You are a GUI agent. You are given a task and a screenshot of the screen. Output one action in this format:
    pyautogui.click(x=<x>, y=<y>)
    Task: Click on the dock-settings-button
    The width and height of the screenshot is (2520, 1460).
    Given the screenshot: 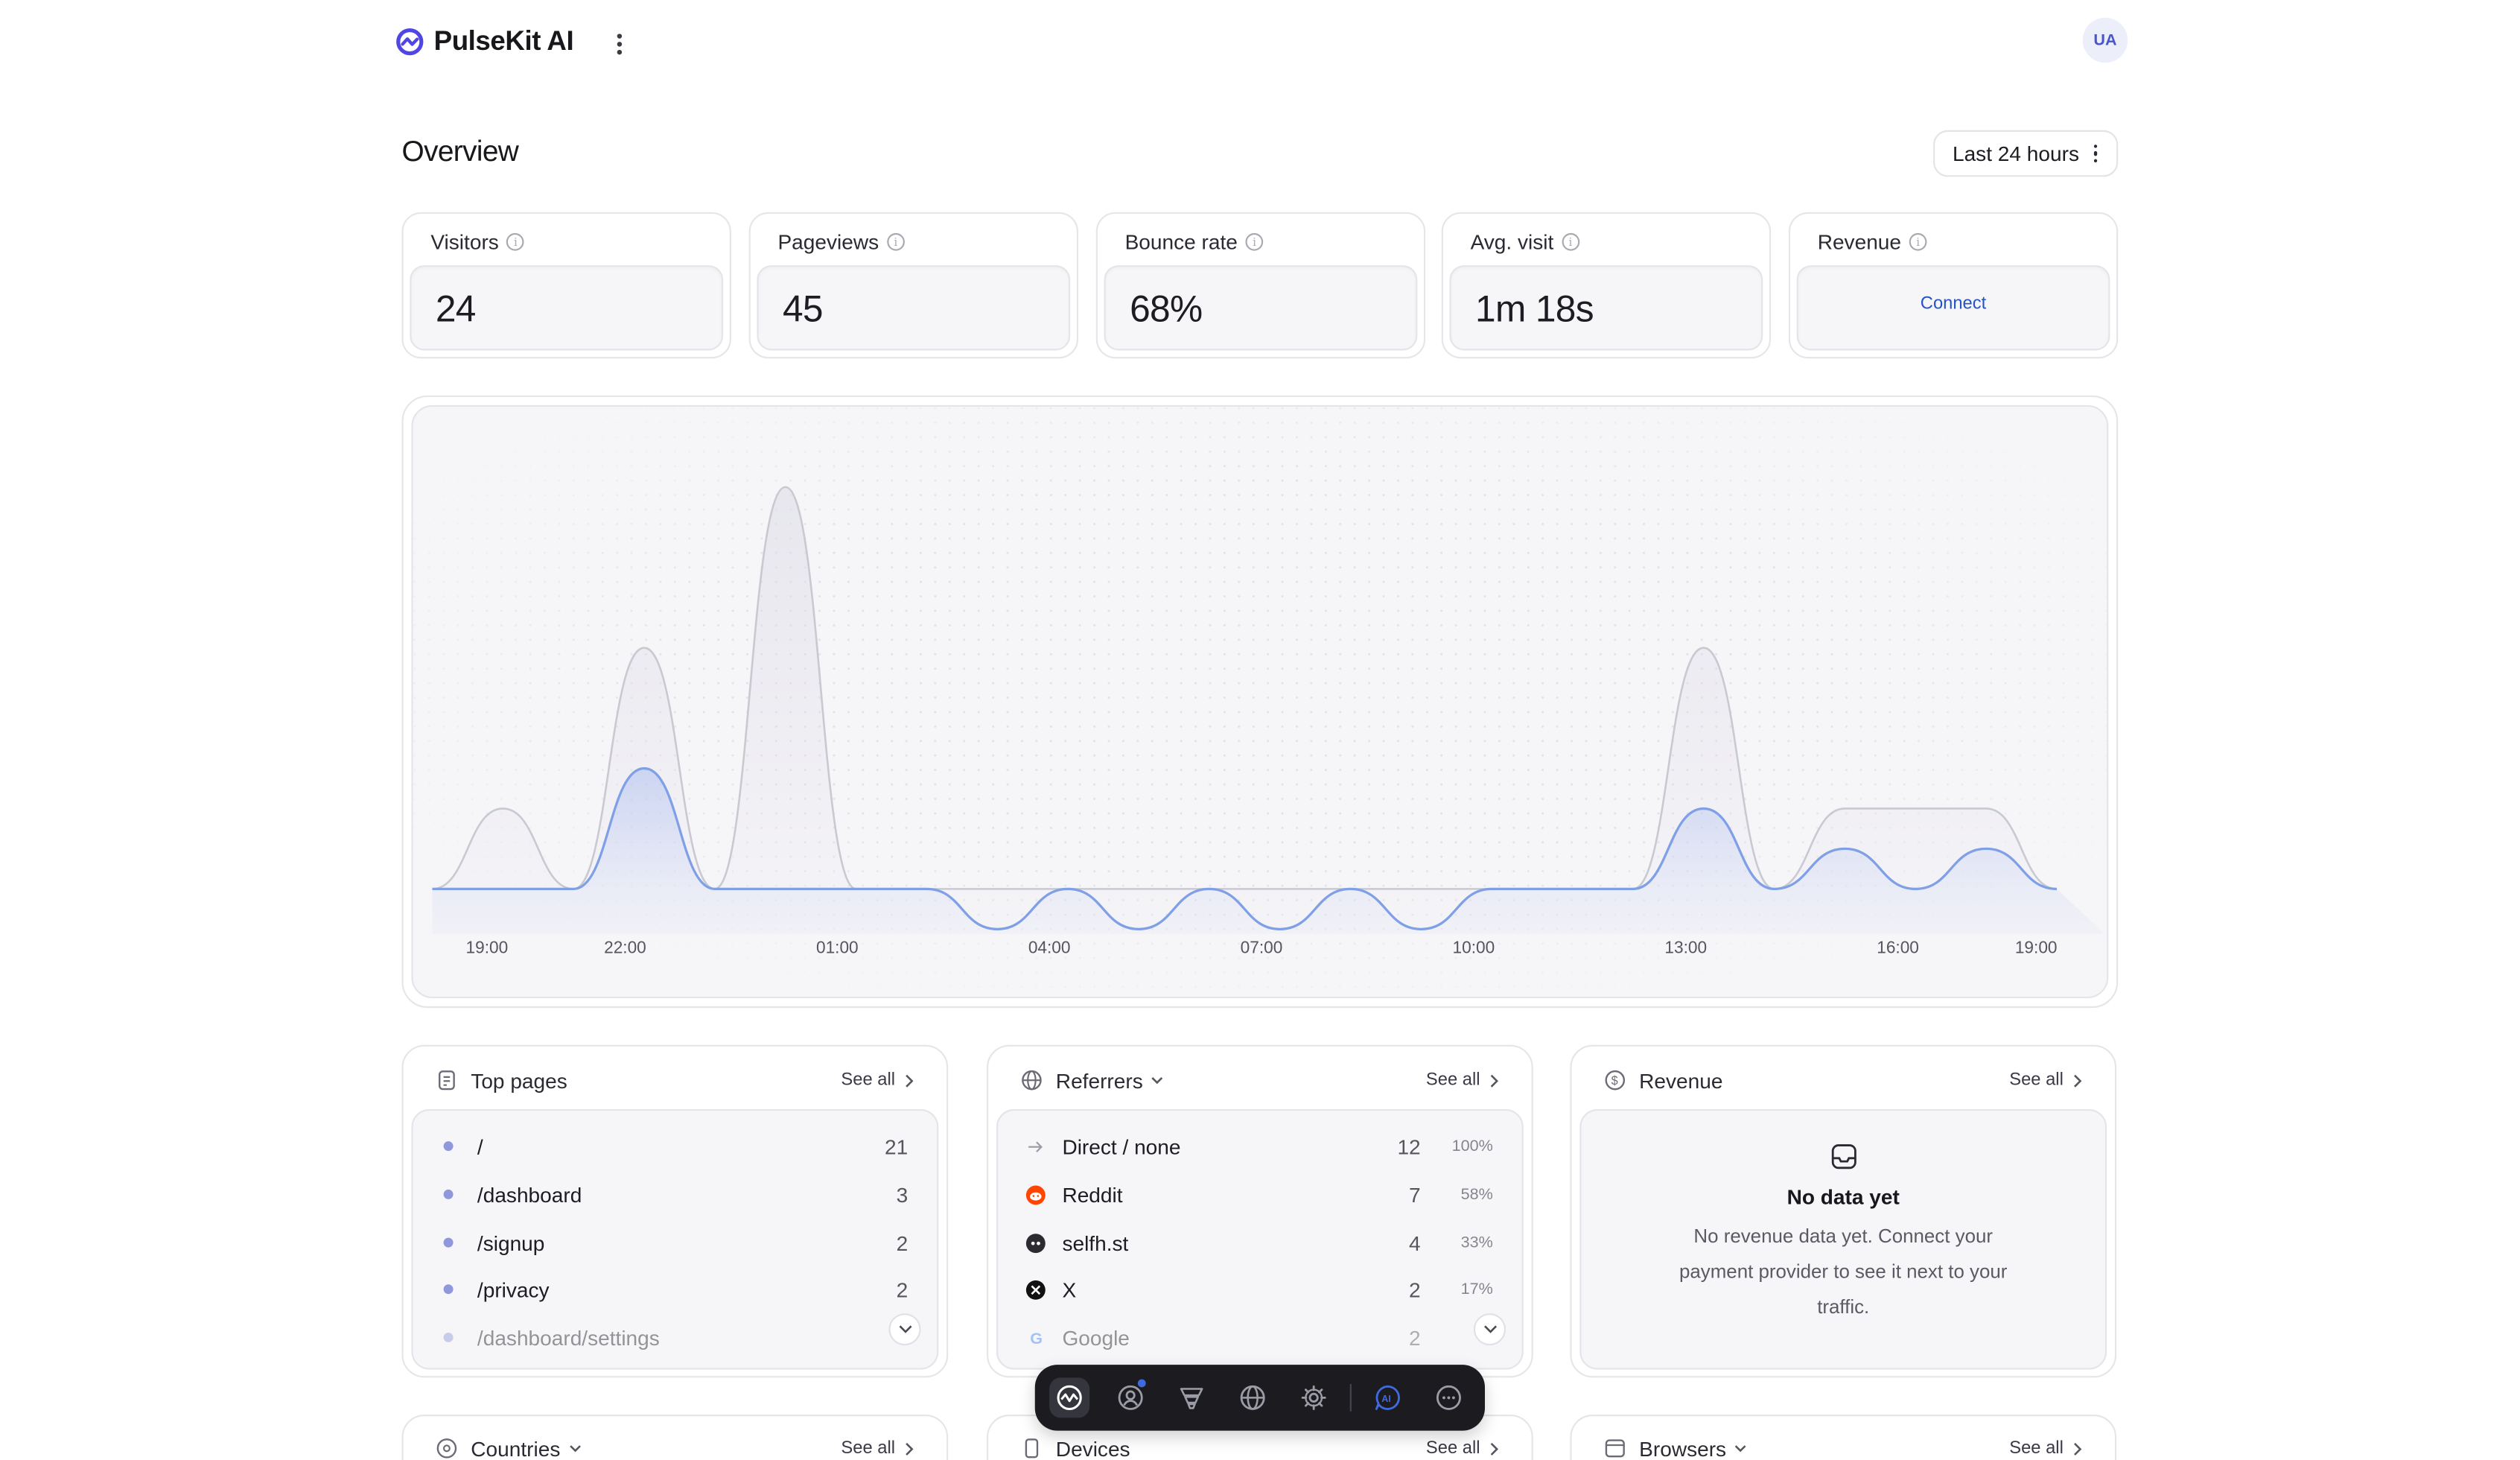 What is the action you would take?
    pyautogui.click(x=1314, y=1397)
    